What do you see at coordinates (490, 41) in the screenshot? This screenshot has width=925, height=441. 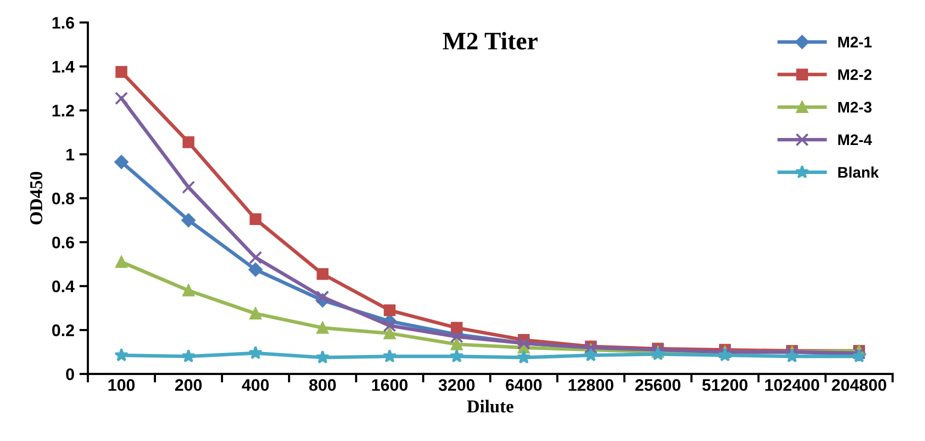 I see `chart-title: M2 Titer` at bounding box center [490, 41].